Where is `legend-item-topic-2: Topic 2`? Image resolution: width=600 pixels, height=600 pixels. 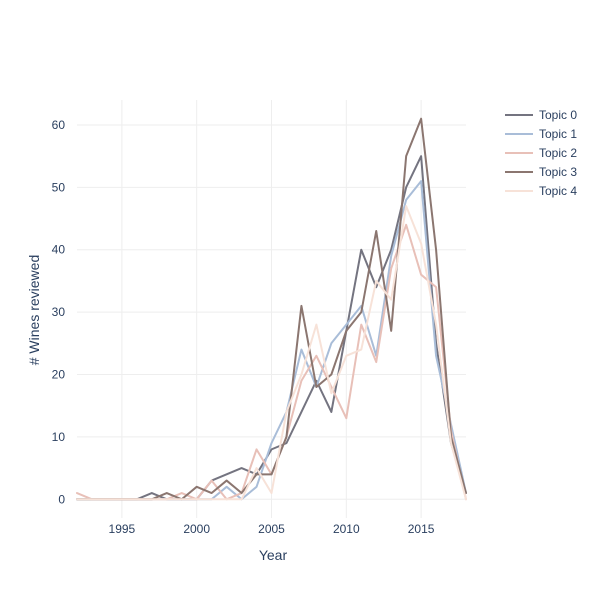
legend-item-topic-2: Topic 2 is located at coordinates (541, 153).